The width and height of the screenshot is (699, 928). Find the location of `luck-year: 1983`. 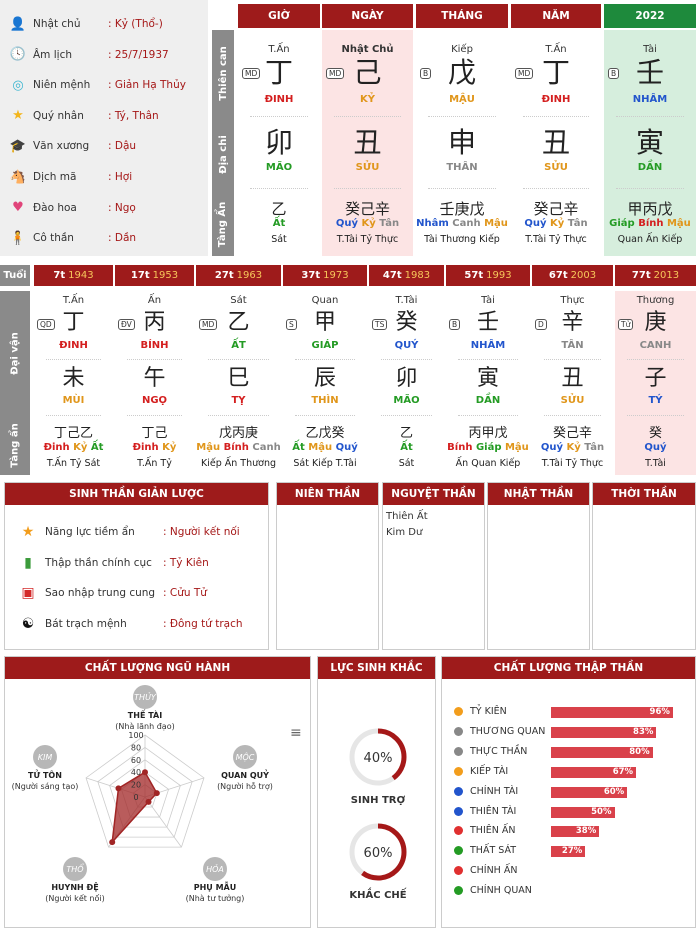

luck-year: 1983 is located at coordinates (417, 275).